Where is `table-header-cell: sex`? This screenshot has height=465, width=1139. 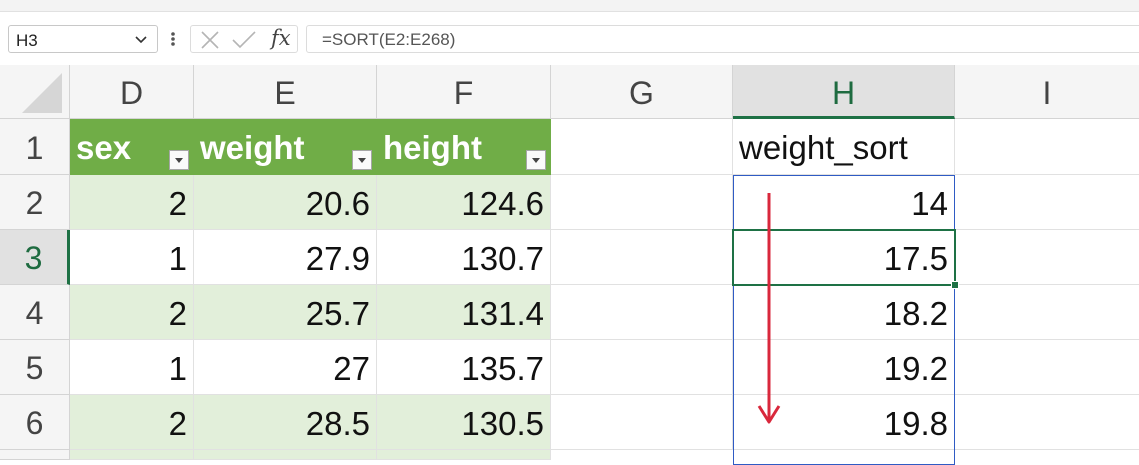 table-header-cell: sex is located at coordinates (132, 147).